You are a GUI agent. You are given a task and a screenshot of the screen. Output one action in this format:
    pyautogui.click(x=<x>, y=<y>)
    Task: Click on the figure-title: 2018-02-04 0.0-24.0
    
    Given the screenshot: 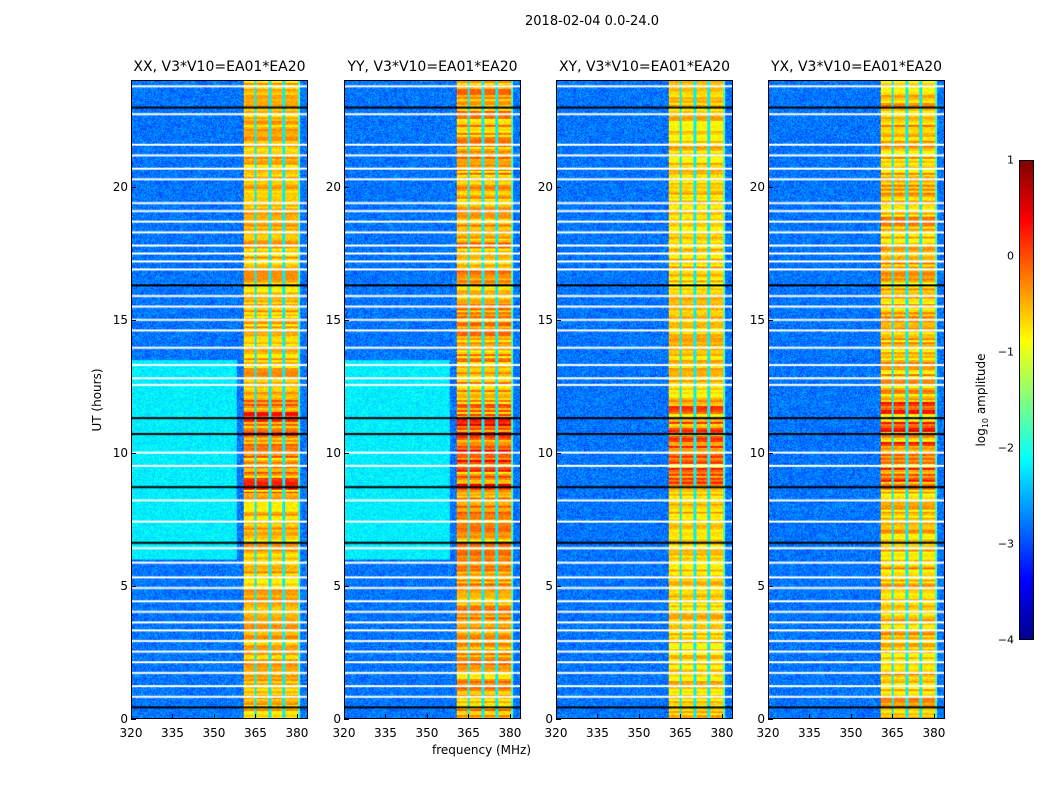 What is the action you would take?
    pyautogui.click(x=592, y=21)
    